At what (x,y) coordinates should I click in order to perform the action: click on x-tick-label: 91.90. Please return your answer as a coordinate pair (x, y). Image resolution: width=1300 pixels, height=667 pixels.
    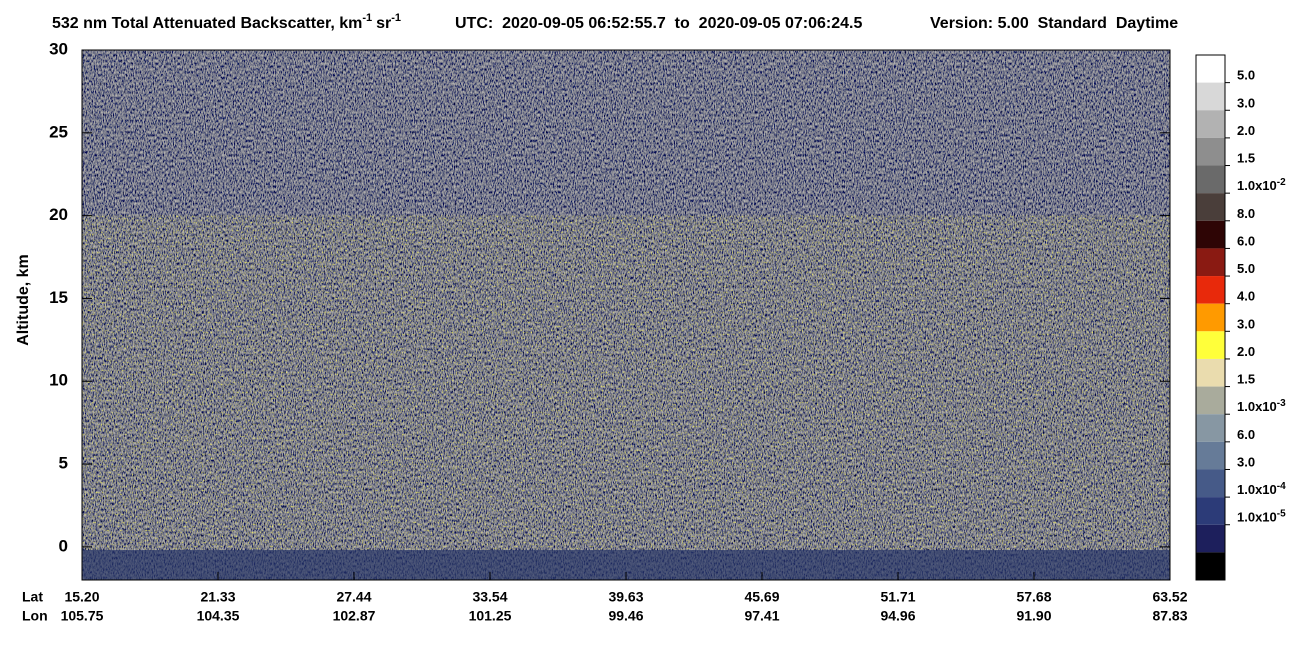
    Looking at the image, I should click on (1033, 616).